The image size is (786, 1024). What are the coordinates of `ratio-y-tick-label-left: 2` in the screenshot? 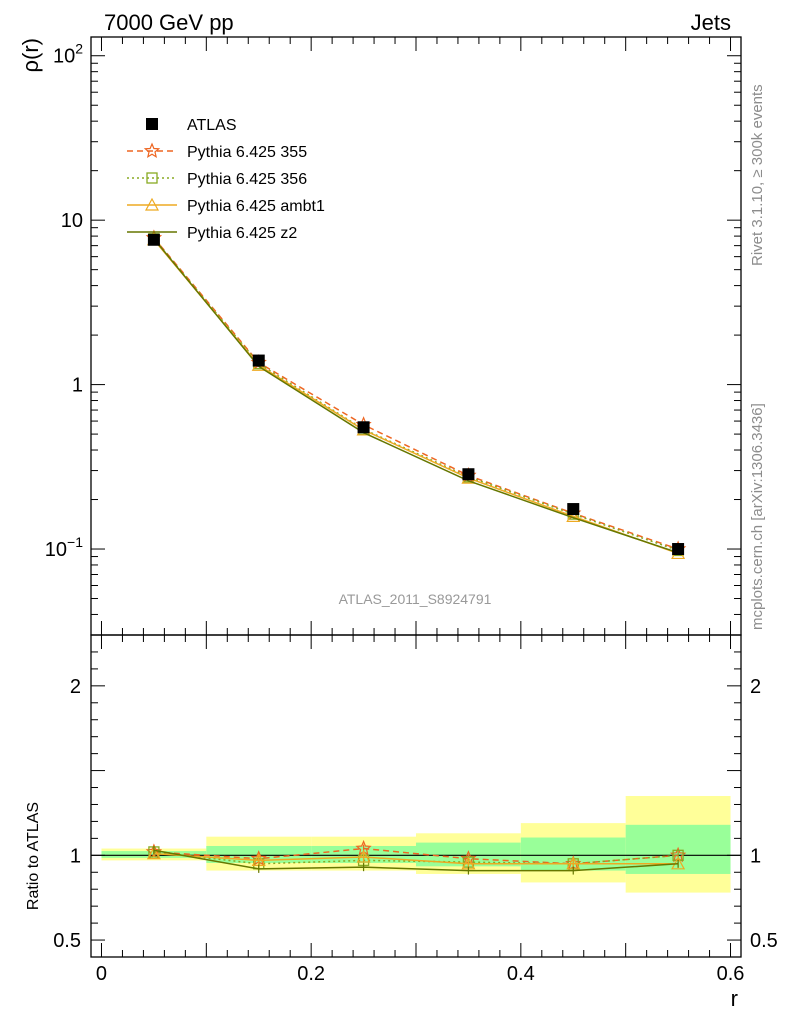 It's located at (75, 687).